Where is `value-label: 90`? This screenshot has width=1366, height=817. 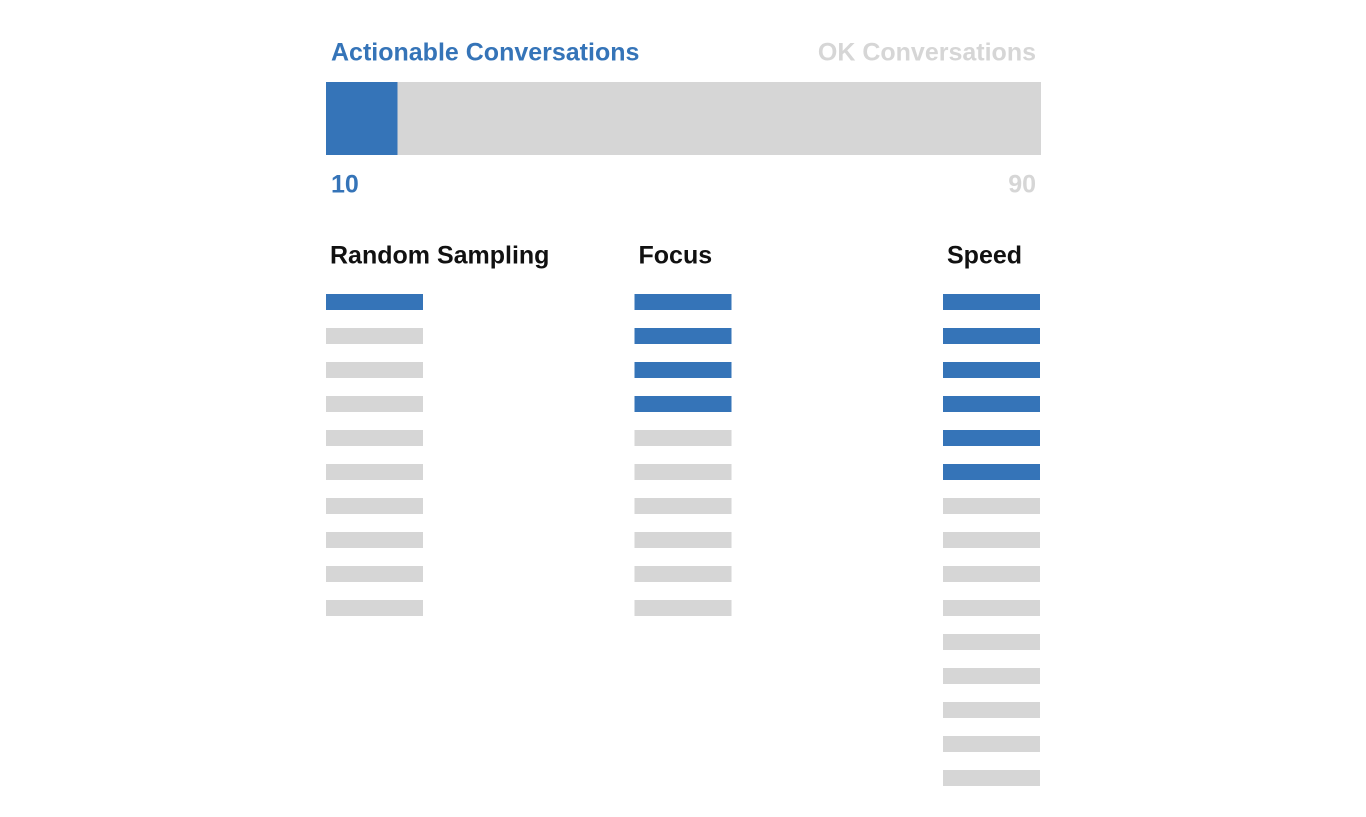 value-label: 90 is located at coordinates (1022, 185).